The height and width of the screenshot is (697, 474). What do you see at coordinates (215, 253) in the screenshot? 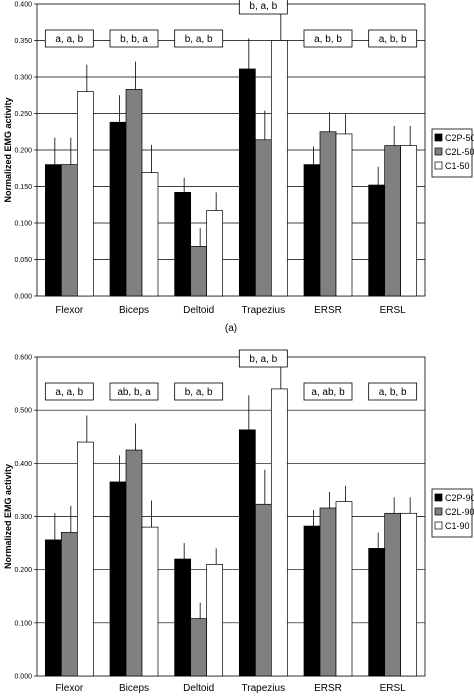
I see `bar-c1-50-deltoid` at bounding box center [215, 253].